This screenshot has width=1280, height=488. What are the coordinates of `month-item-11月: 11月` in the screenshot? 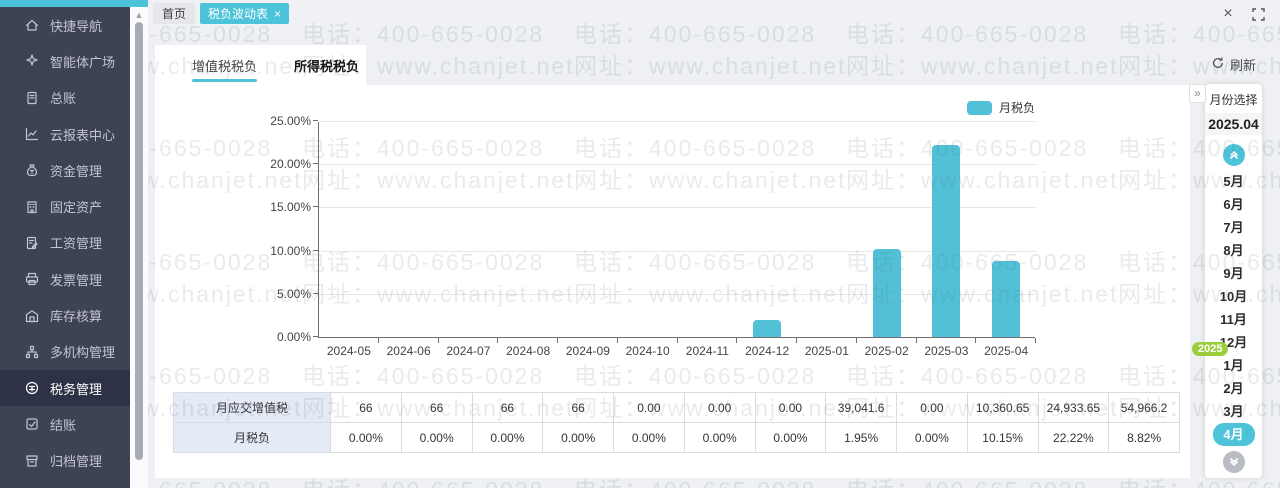 It's located at (1233, 319).